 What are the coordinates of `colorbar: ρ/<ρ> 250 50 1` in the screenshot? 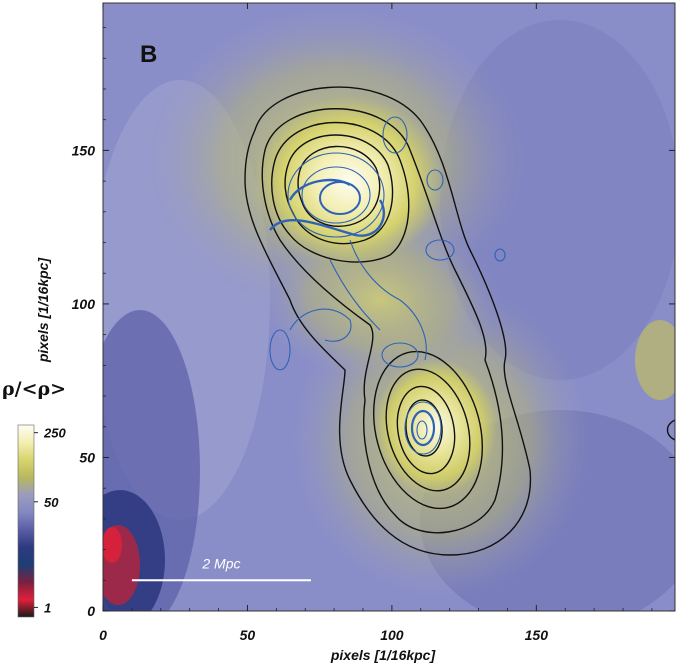 It's located at (34, 498).